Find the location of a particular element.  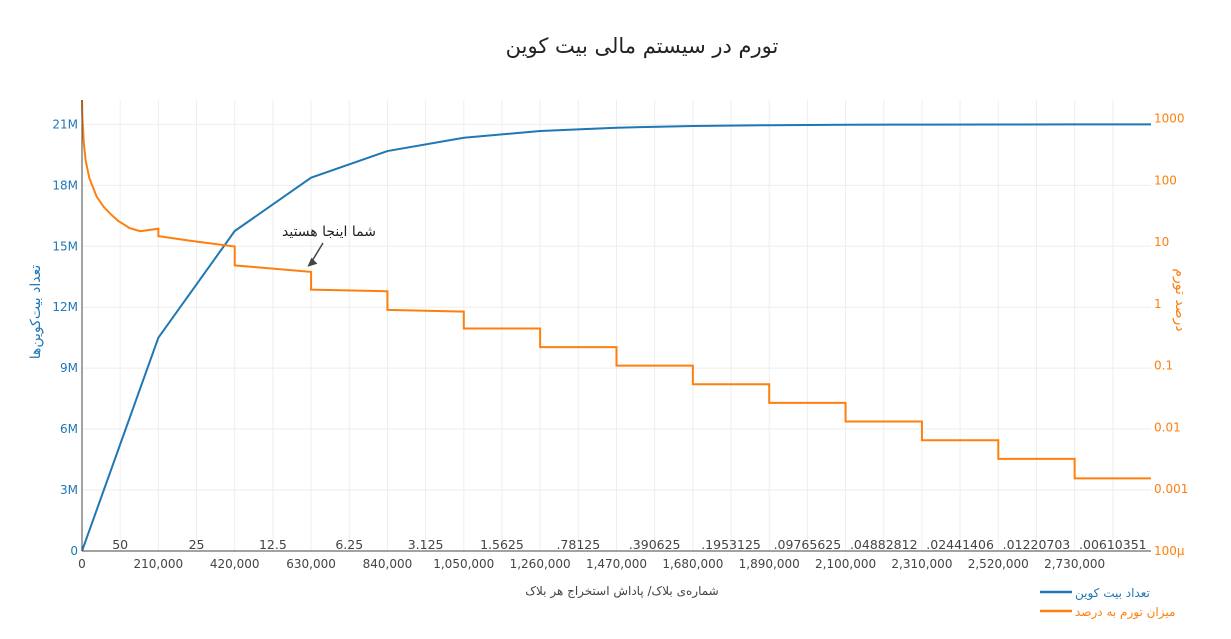

annotation-text: شما اینجا هستید is located at coordinates (329, 232).